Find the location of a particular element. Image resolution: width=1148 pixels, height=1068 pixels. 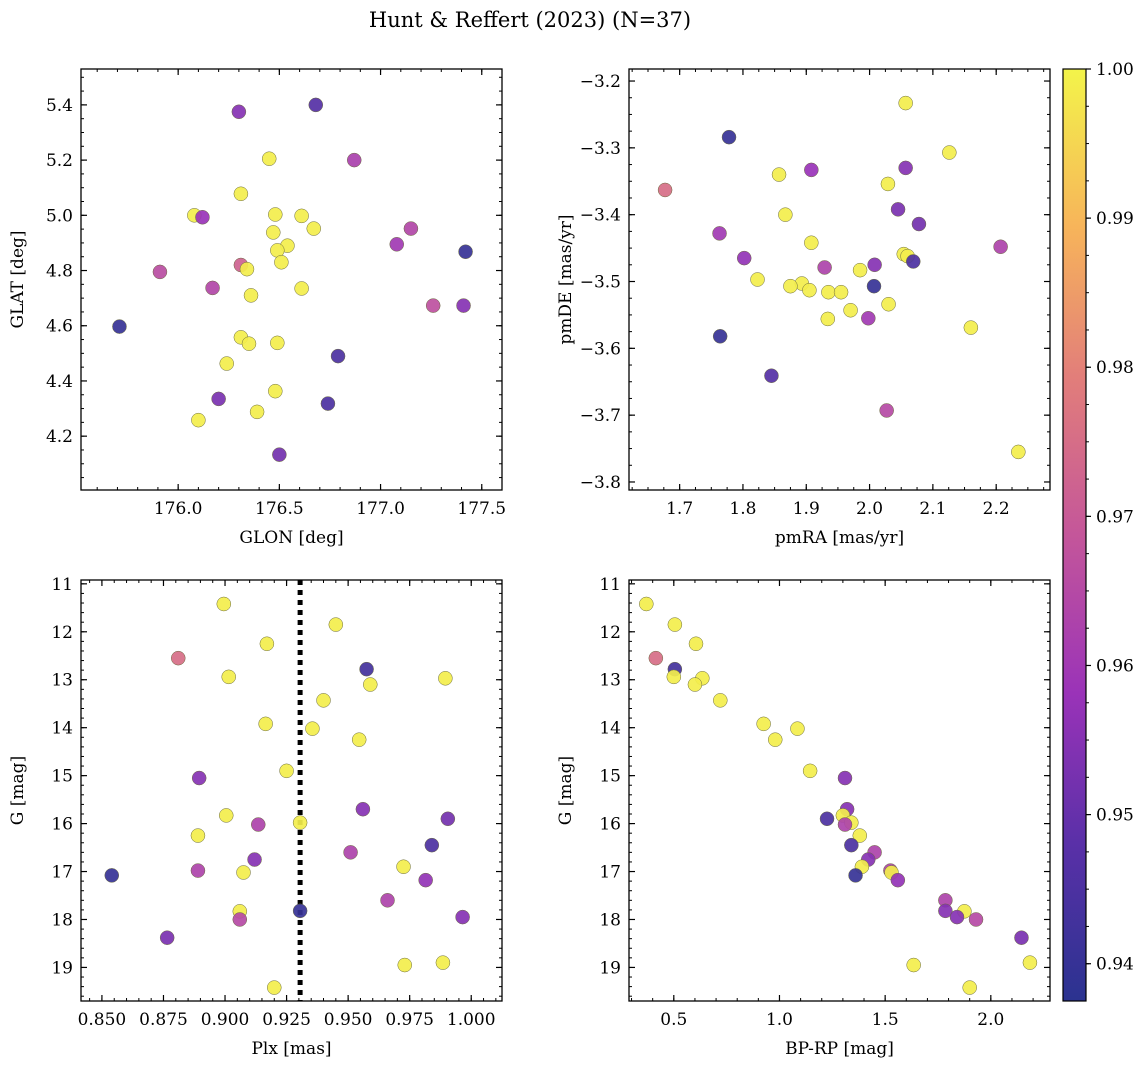

x-tick-label: 0.875 is located at coordinates (163, 1020).